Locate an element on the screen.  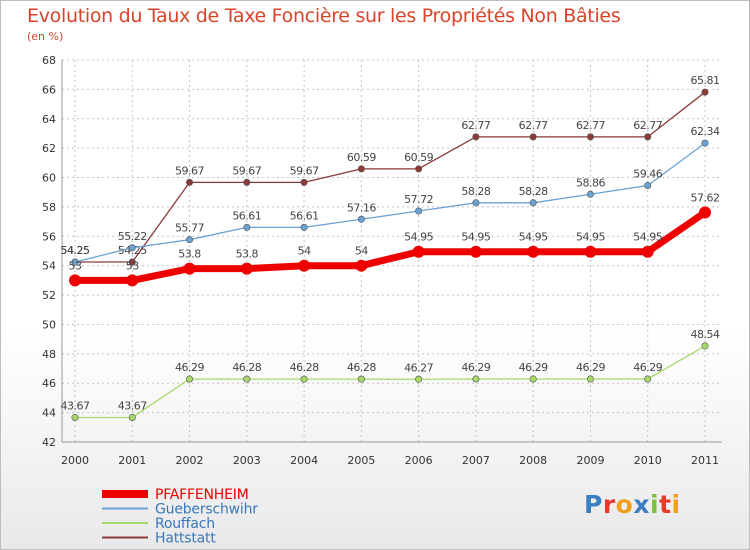
y-tick-label: 60 is located at coordinates (49, 178).